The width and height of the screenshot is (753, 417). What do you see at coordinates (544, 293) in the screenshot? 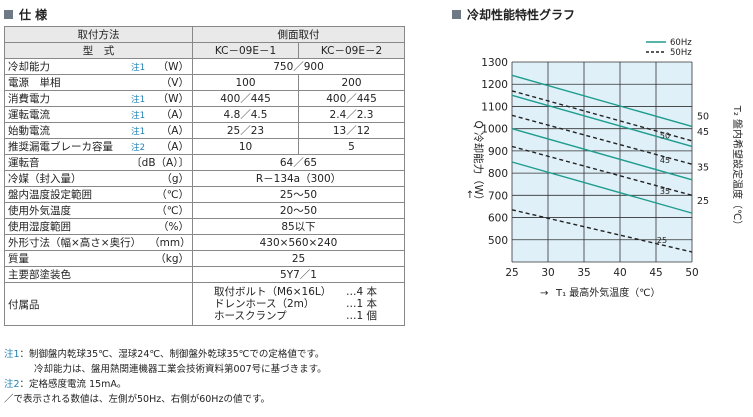
I see `right-arrow-icon: →` at bounding box center [544, 293].